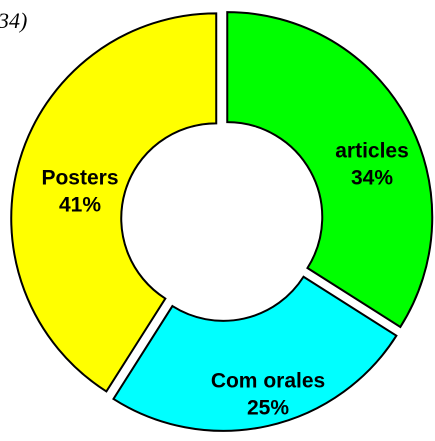  What do you see at coordinates (80, 205) in the screenshot?
I see `slice-value-label: 41%` at bounding box center [80, 205].